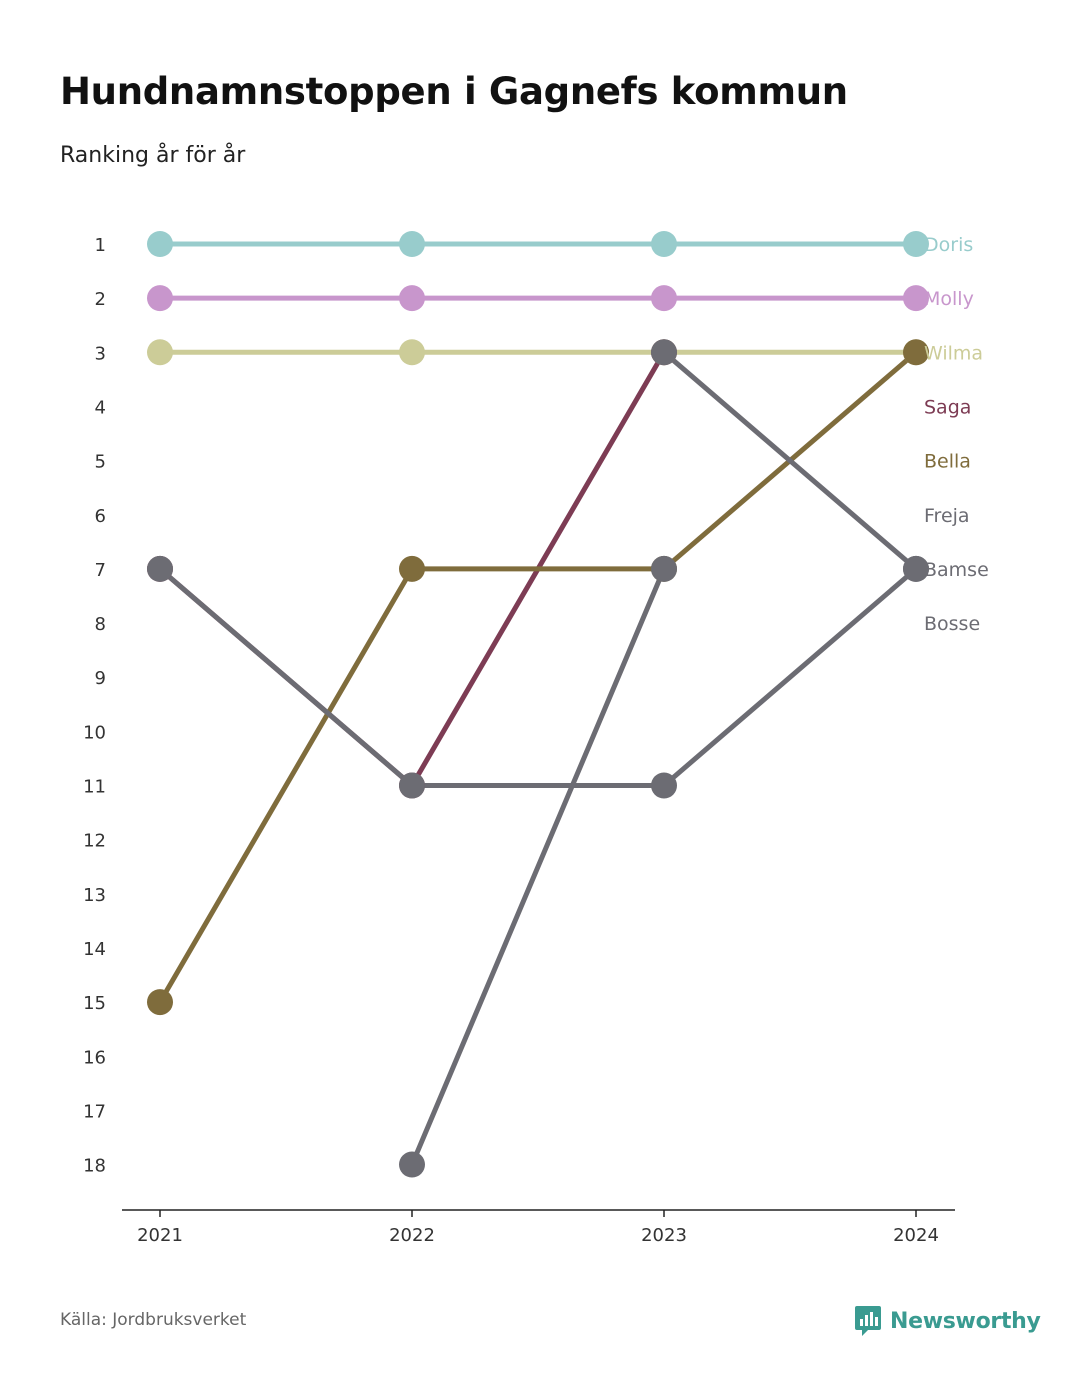 This screenshot has width=1080, height=1400. Describe the element at coordinates (100, 516) in the screenshot. I see `y-tick-label: 6` at that location.